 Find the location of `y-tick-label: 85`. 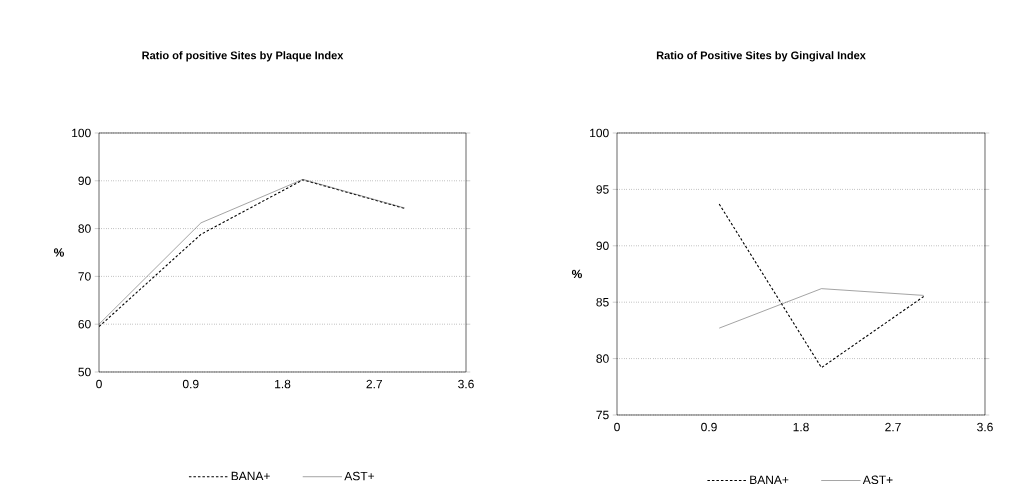

y-tick-label: 85 is located at coordinates (602, 302).